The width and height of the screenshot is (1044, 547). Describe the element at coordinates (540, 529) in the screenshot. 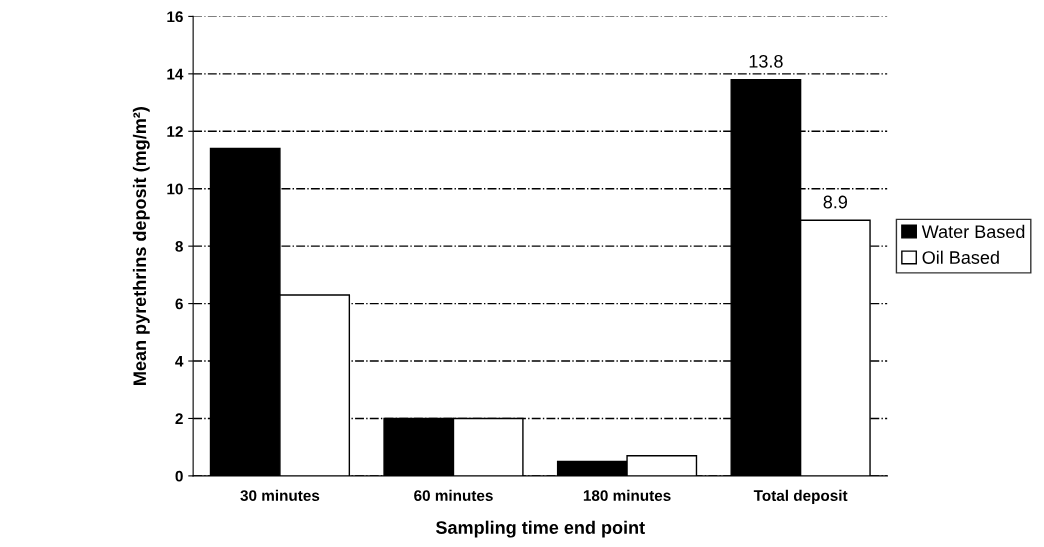

I see `x-axis-title: Sampling time end point` at that location.